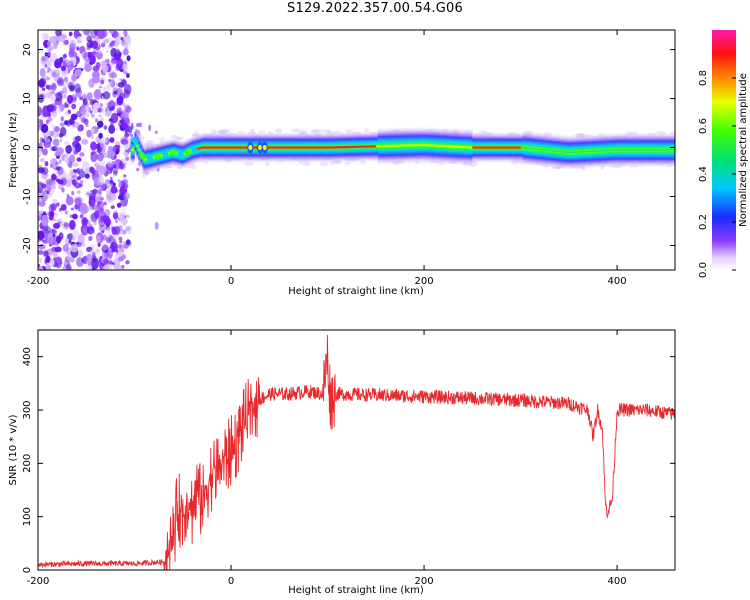 This screenshot has width=750, height=600. What do you see at coordinates (174, 136) in the screenshot?
I see `spectral-haze` at bounding box center [174, 136].